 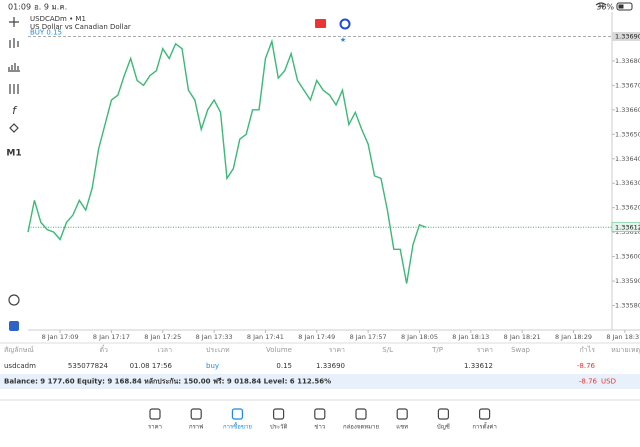 I want to click on y-tick-label: 1.33590, so click(x=627, y=281).